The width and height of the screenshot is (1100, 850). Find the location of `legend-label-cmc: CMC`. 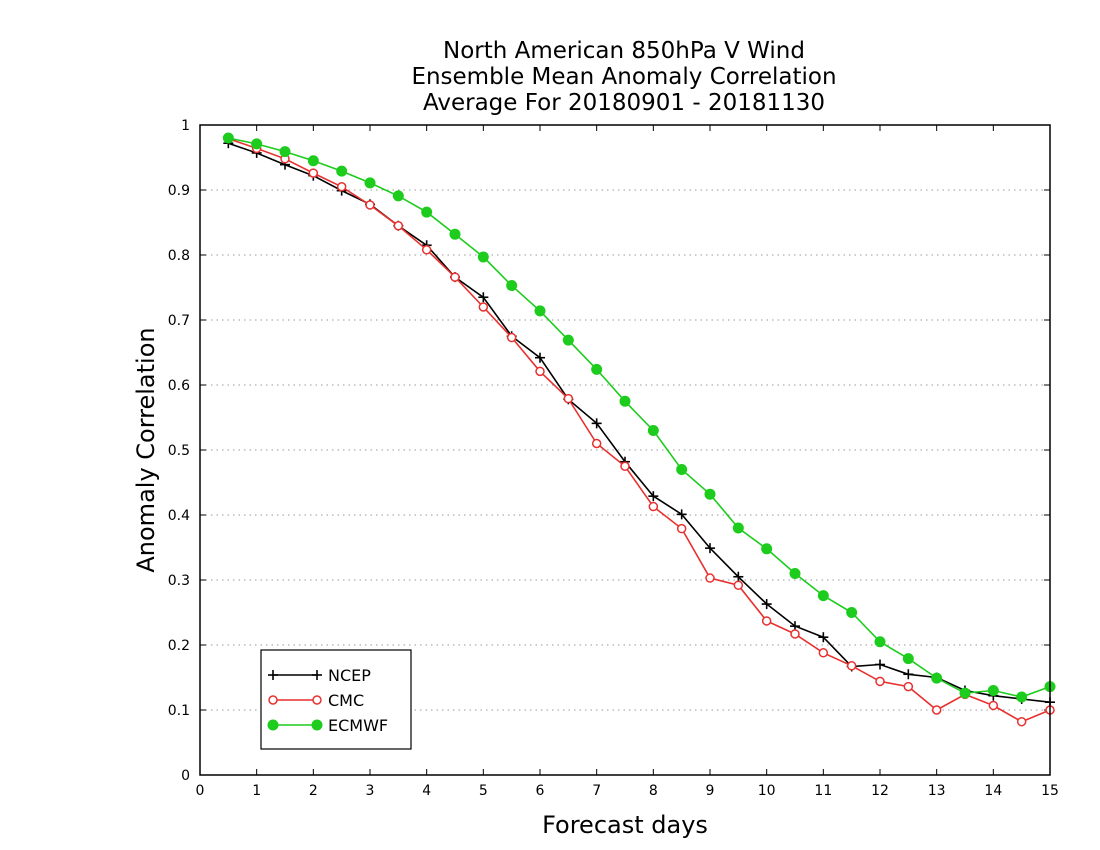

legend-label-cmc: CMC is located at coordinates (346, 700).